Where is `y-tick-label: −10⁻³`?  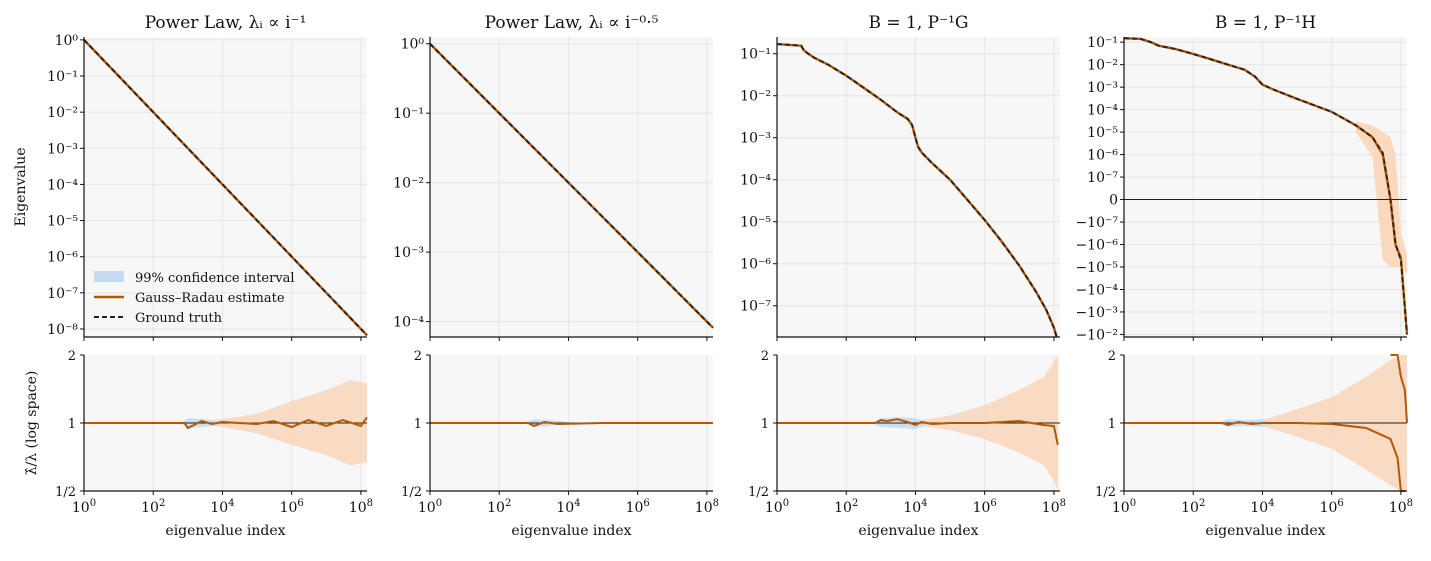 y-tick-label: −10⁻³ is located at coordinates (1096, 313).